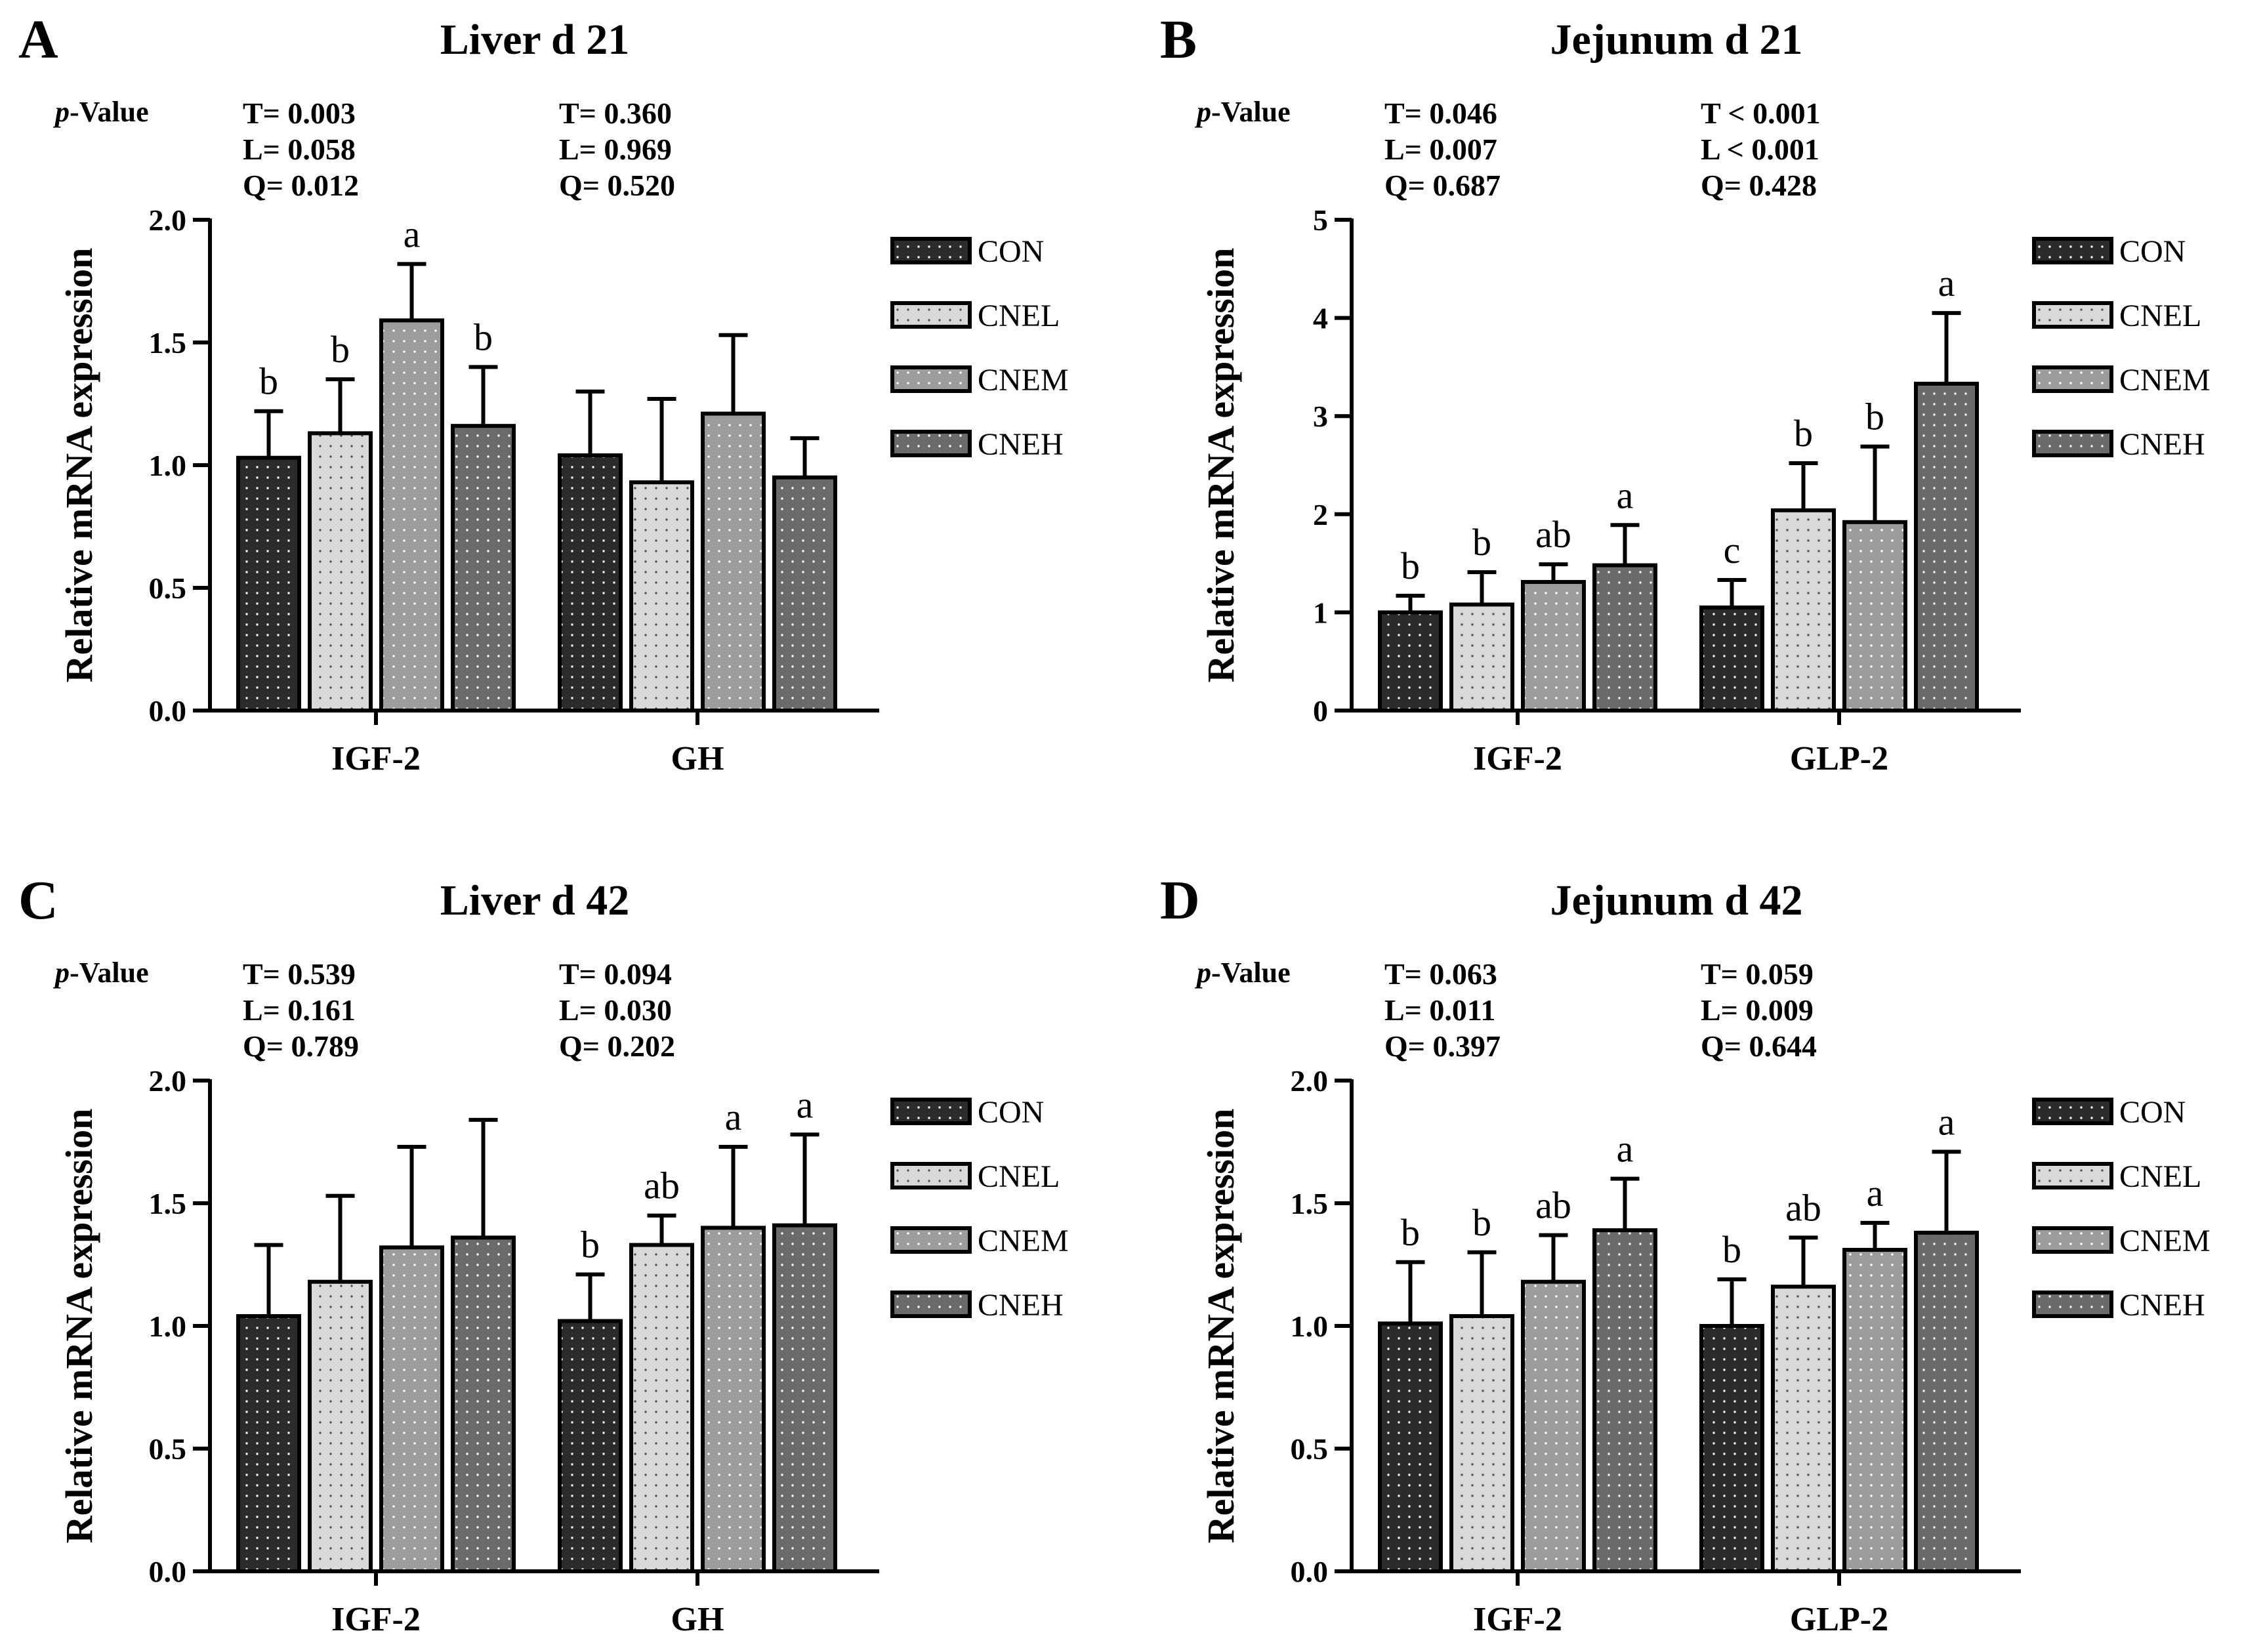  I want to click on pvalue-text: Q= 0.687, so click(1443, 186).